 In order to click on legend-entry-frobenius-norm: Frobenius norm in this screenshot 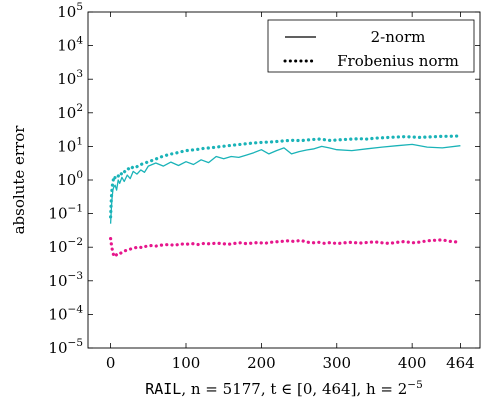, I will do `click(398, 61)`.